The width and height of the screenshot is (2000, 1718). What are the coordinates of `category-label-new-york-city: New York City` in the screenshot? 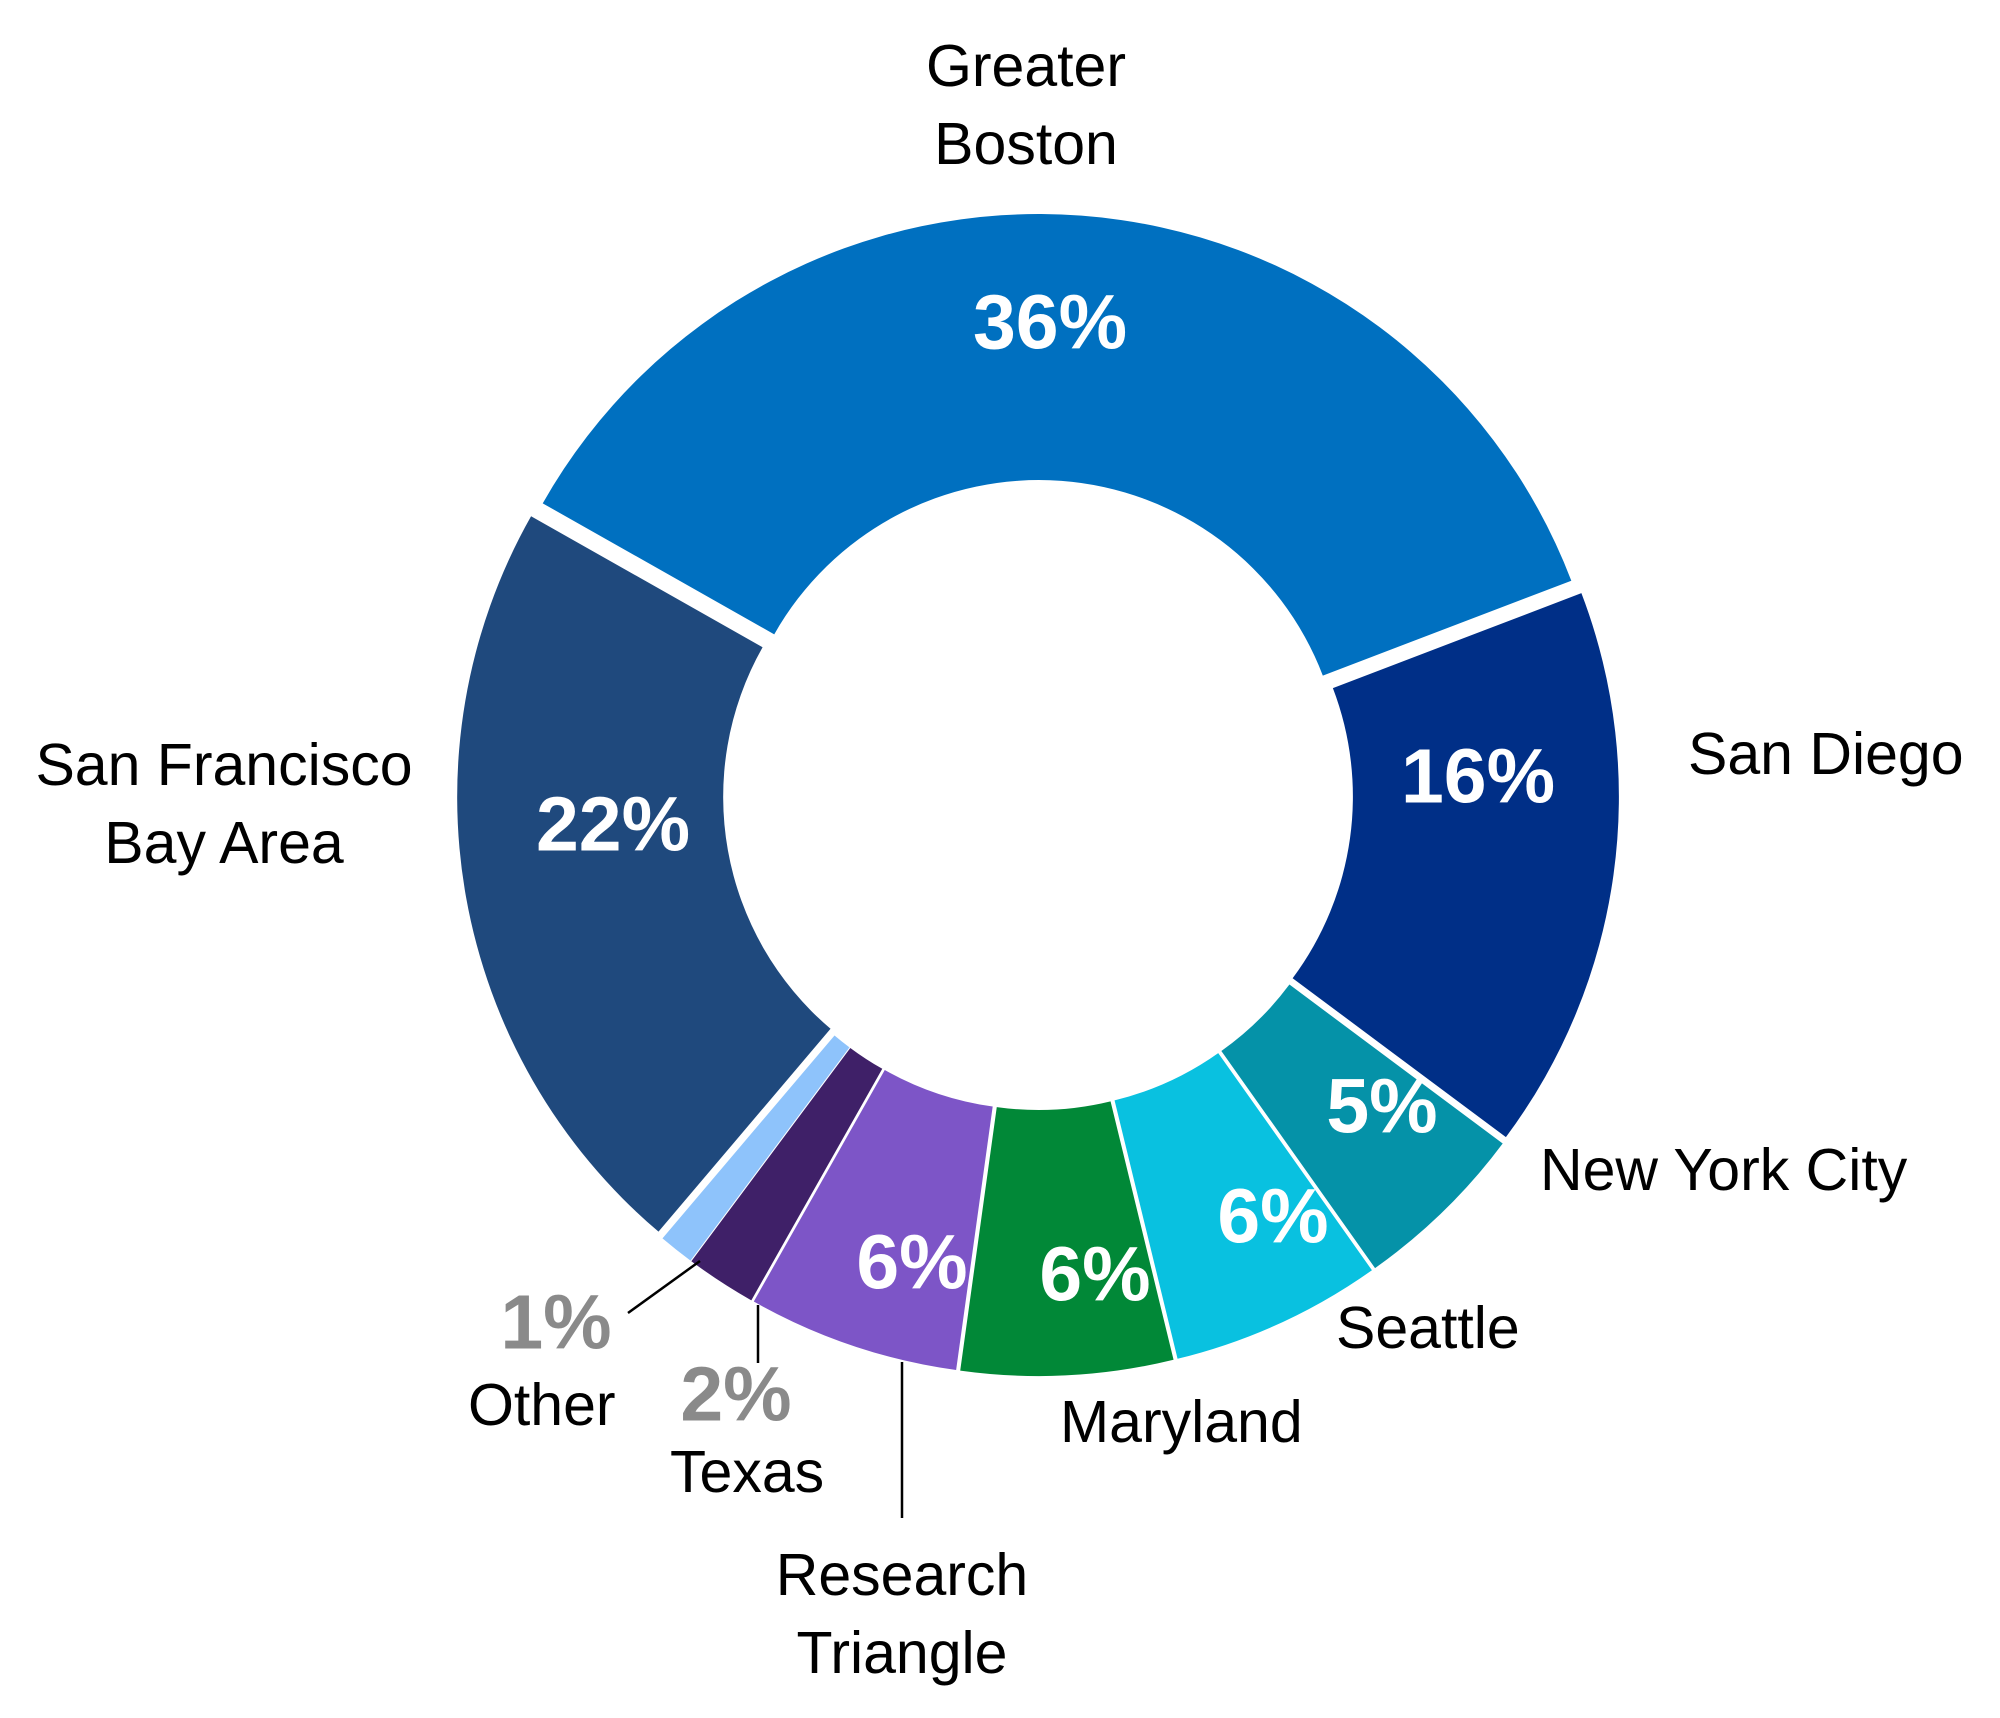 It's located at (1724, 1170).